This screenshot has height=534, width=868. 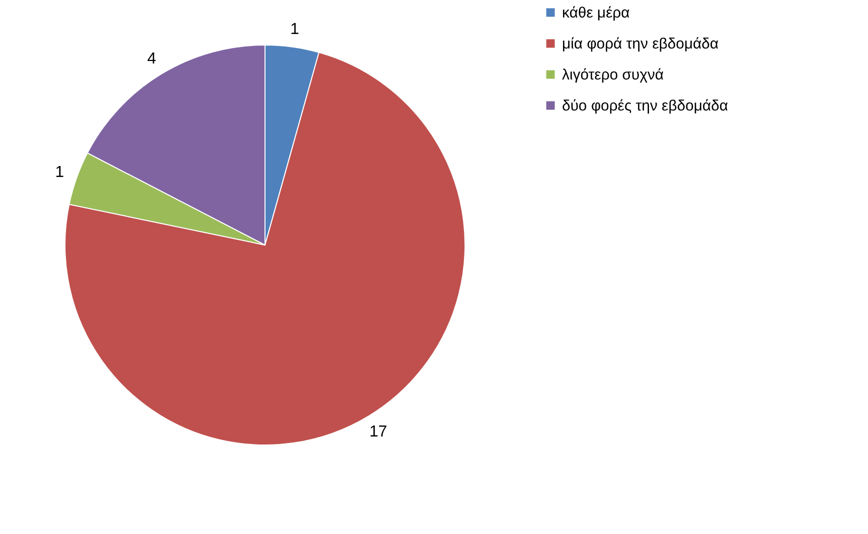 What do you see at coordinates (151, 59) in the screenshot?
I see `data-label: 4` at bounding box center [151, 59].